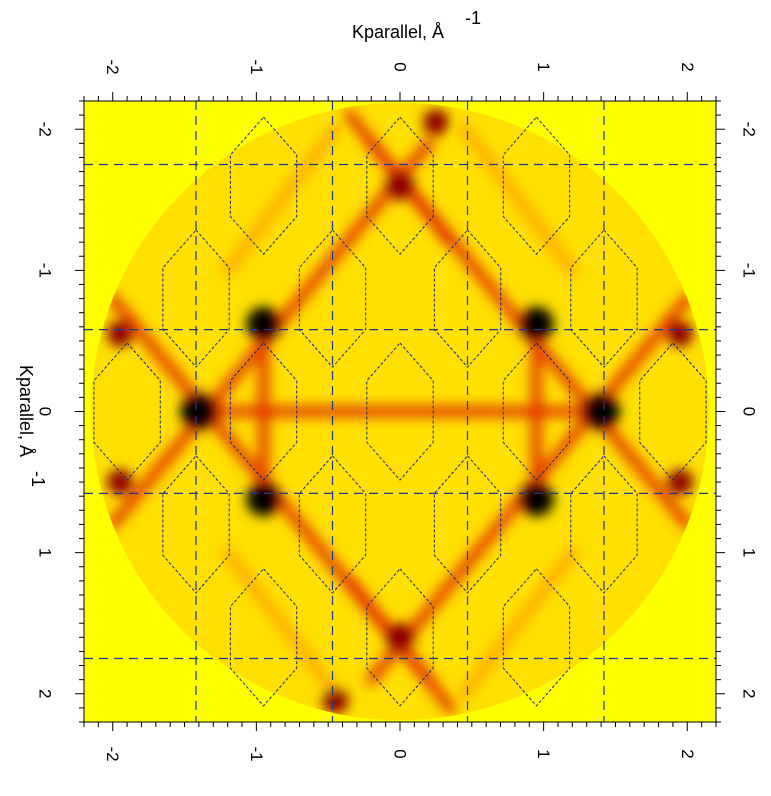 The image size is (771, 796). What do you see at coordinates (112, 66) in the screenshot?
I see `x-tick-label-top: -2` at bounding box center [112, 66].